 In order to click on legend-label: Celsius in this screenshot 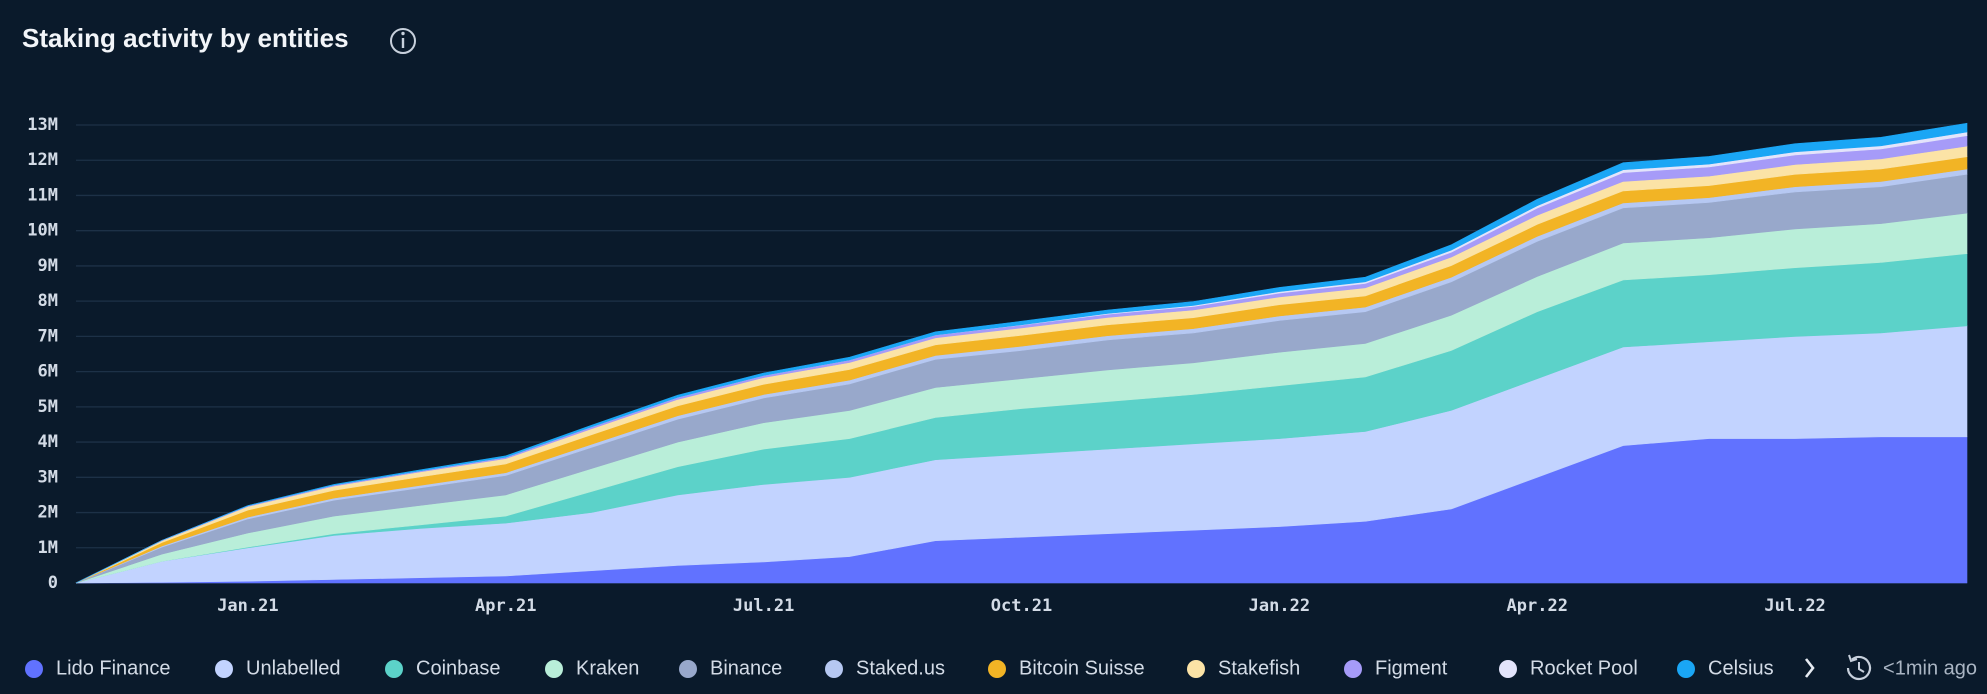, I will do `click(1741, 668)`.